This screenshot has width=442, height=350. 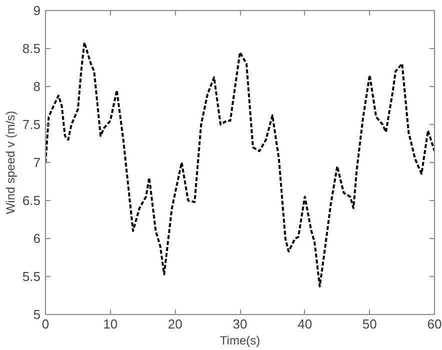 I want to click on y-tick-label: 8.5, so click(x=31, y=48).